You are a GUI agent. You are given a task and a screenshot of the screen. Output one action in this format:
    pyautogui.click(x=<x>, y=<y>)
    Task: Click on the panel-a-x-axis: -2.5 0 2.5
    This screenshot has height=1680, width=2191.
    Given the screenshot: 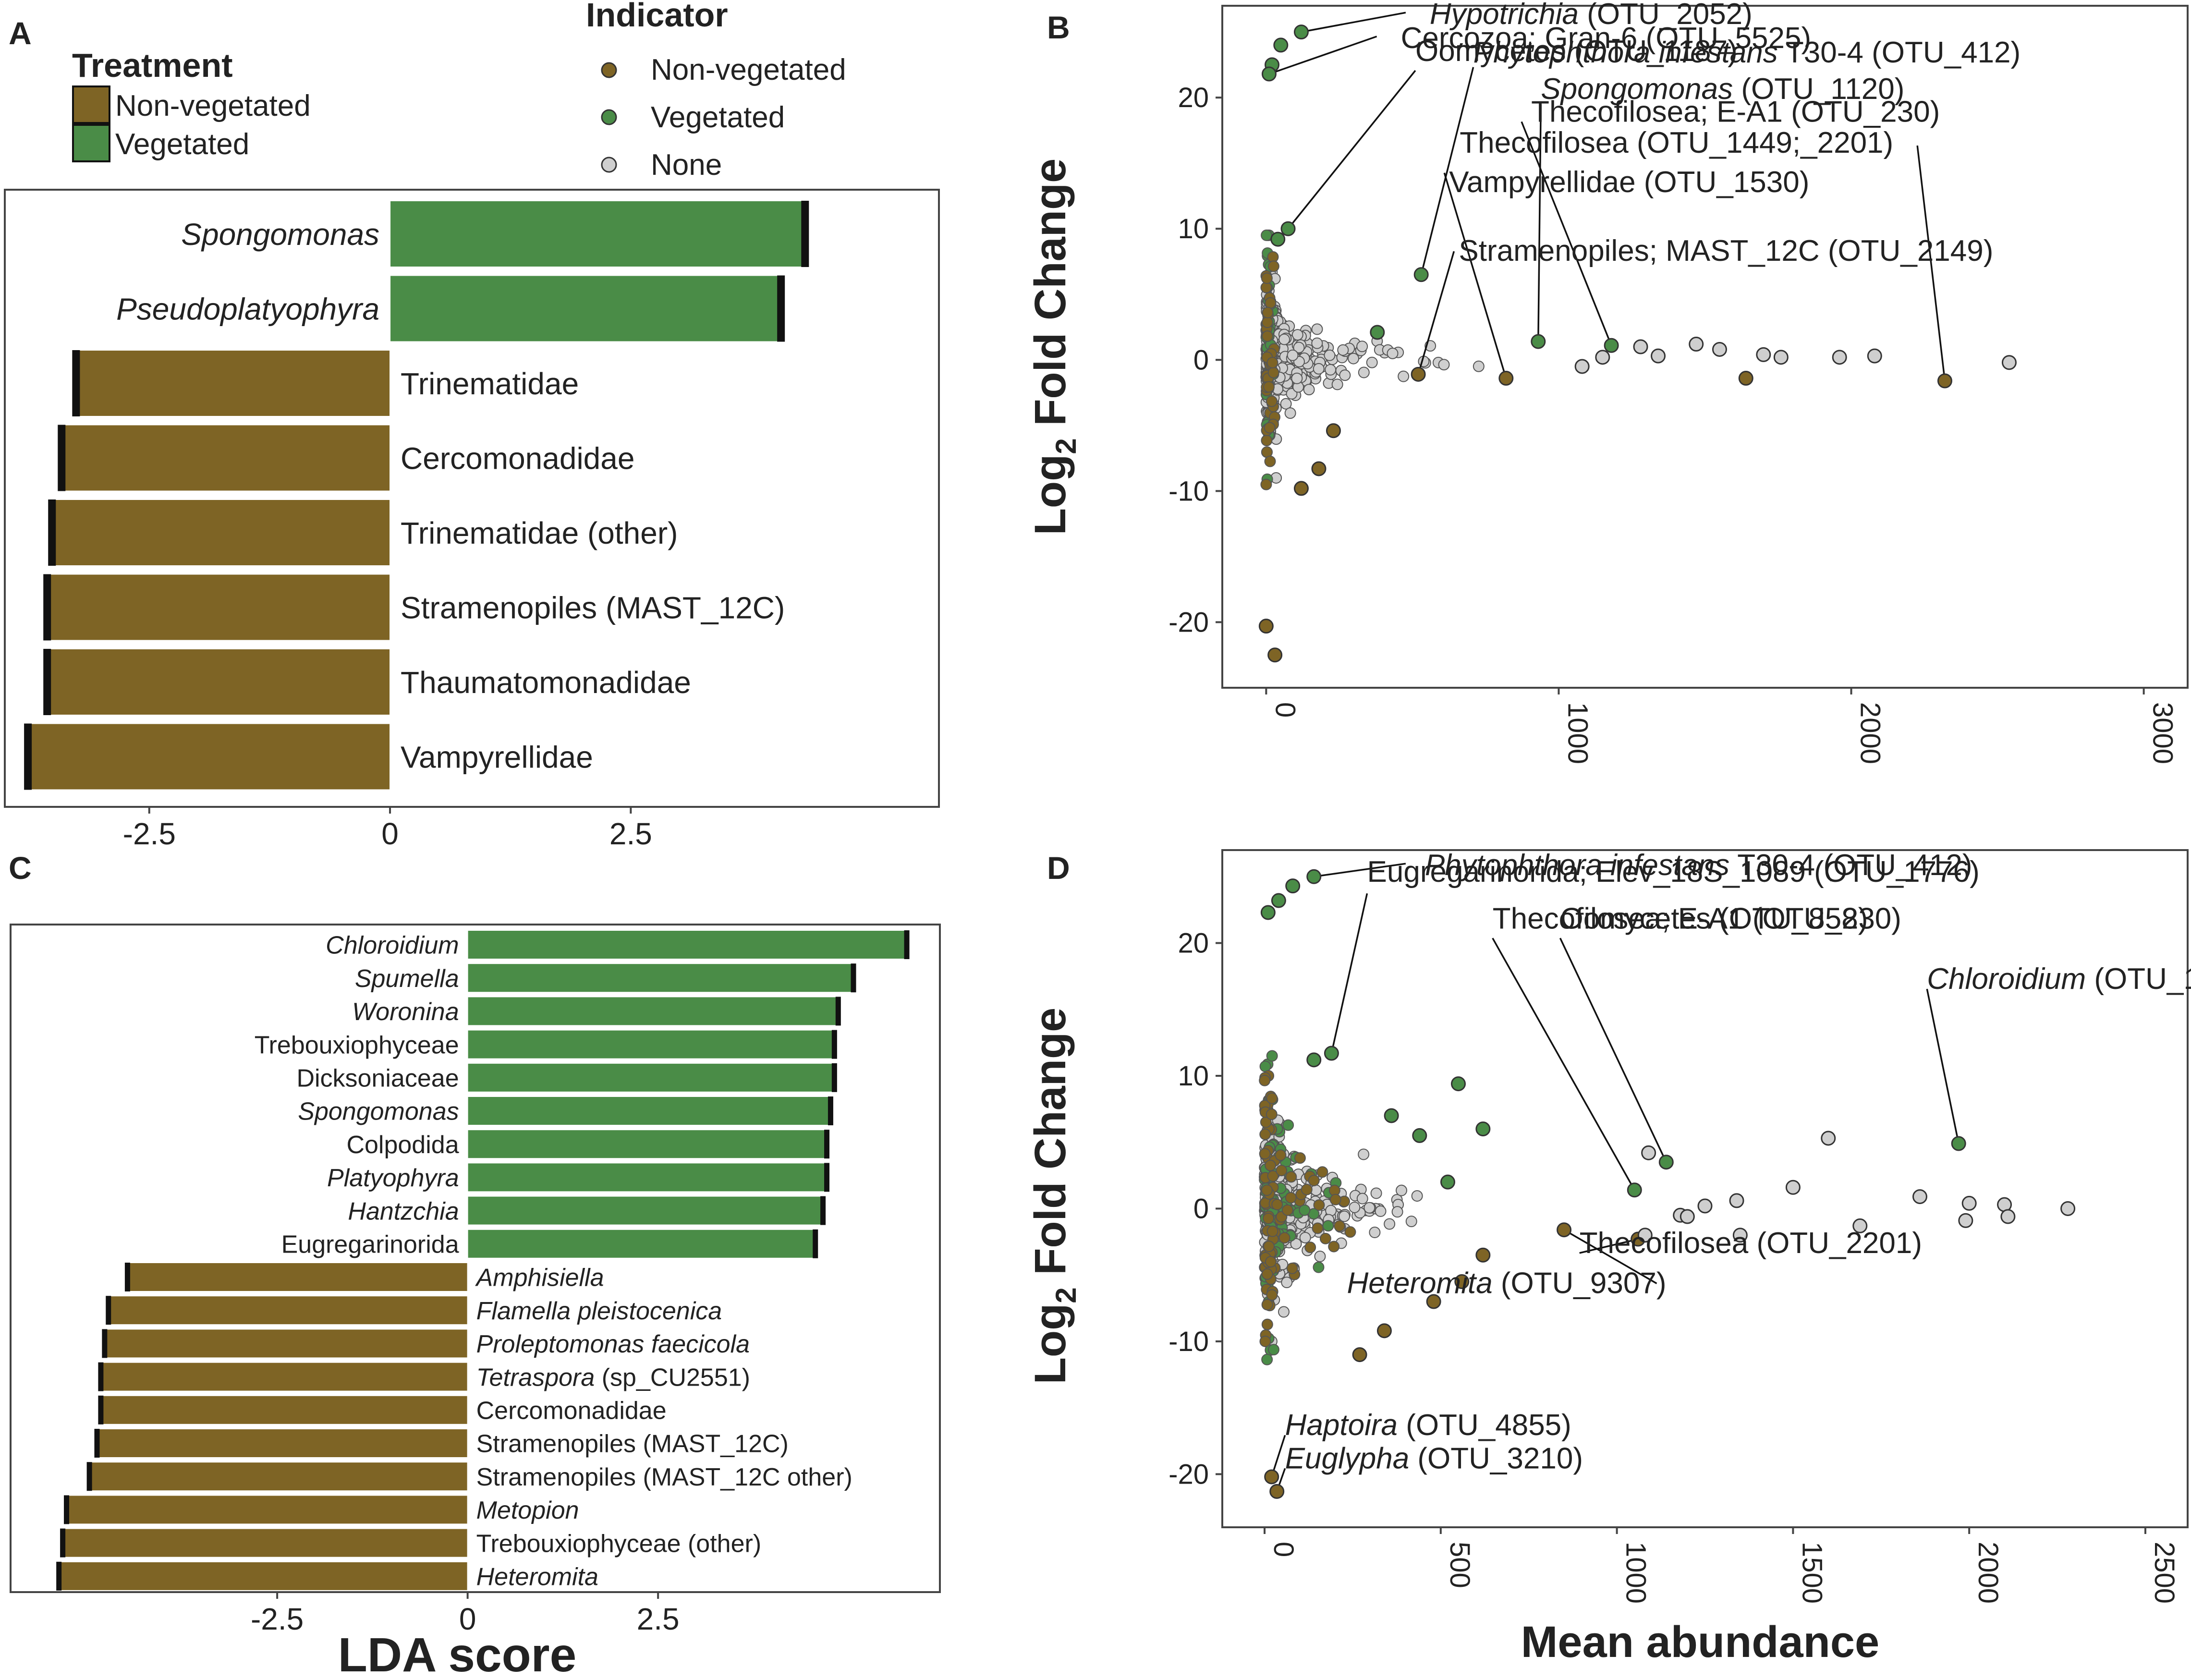 What is the action you would take?
    pyautogui.click(x=387, y=829)
    